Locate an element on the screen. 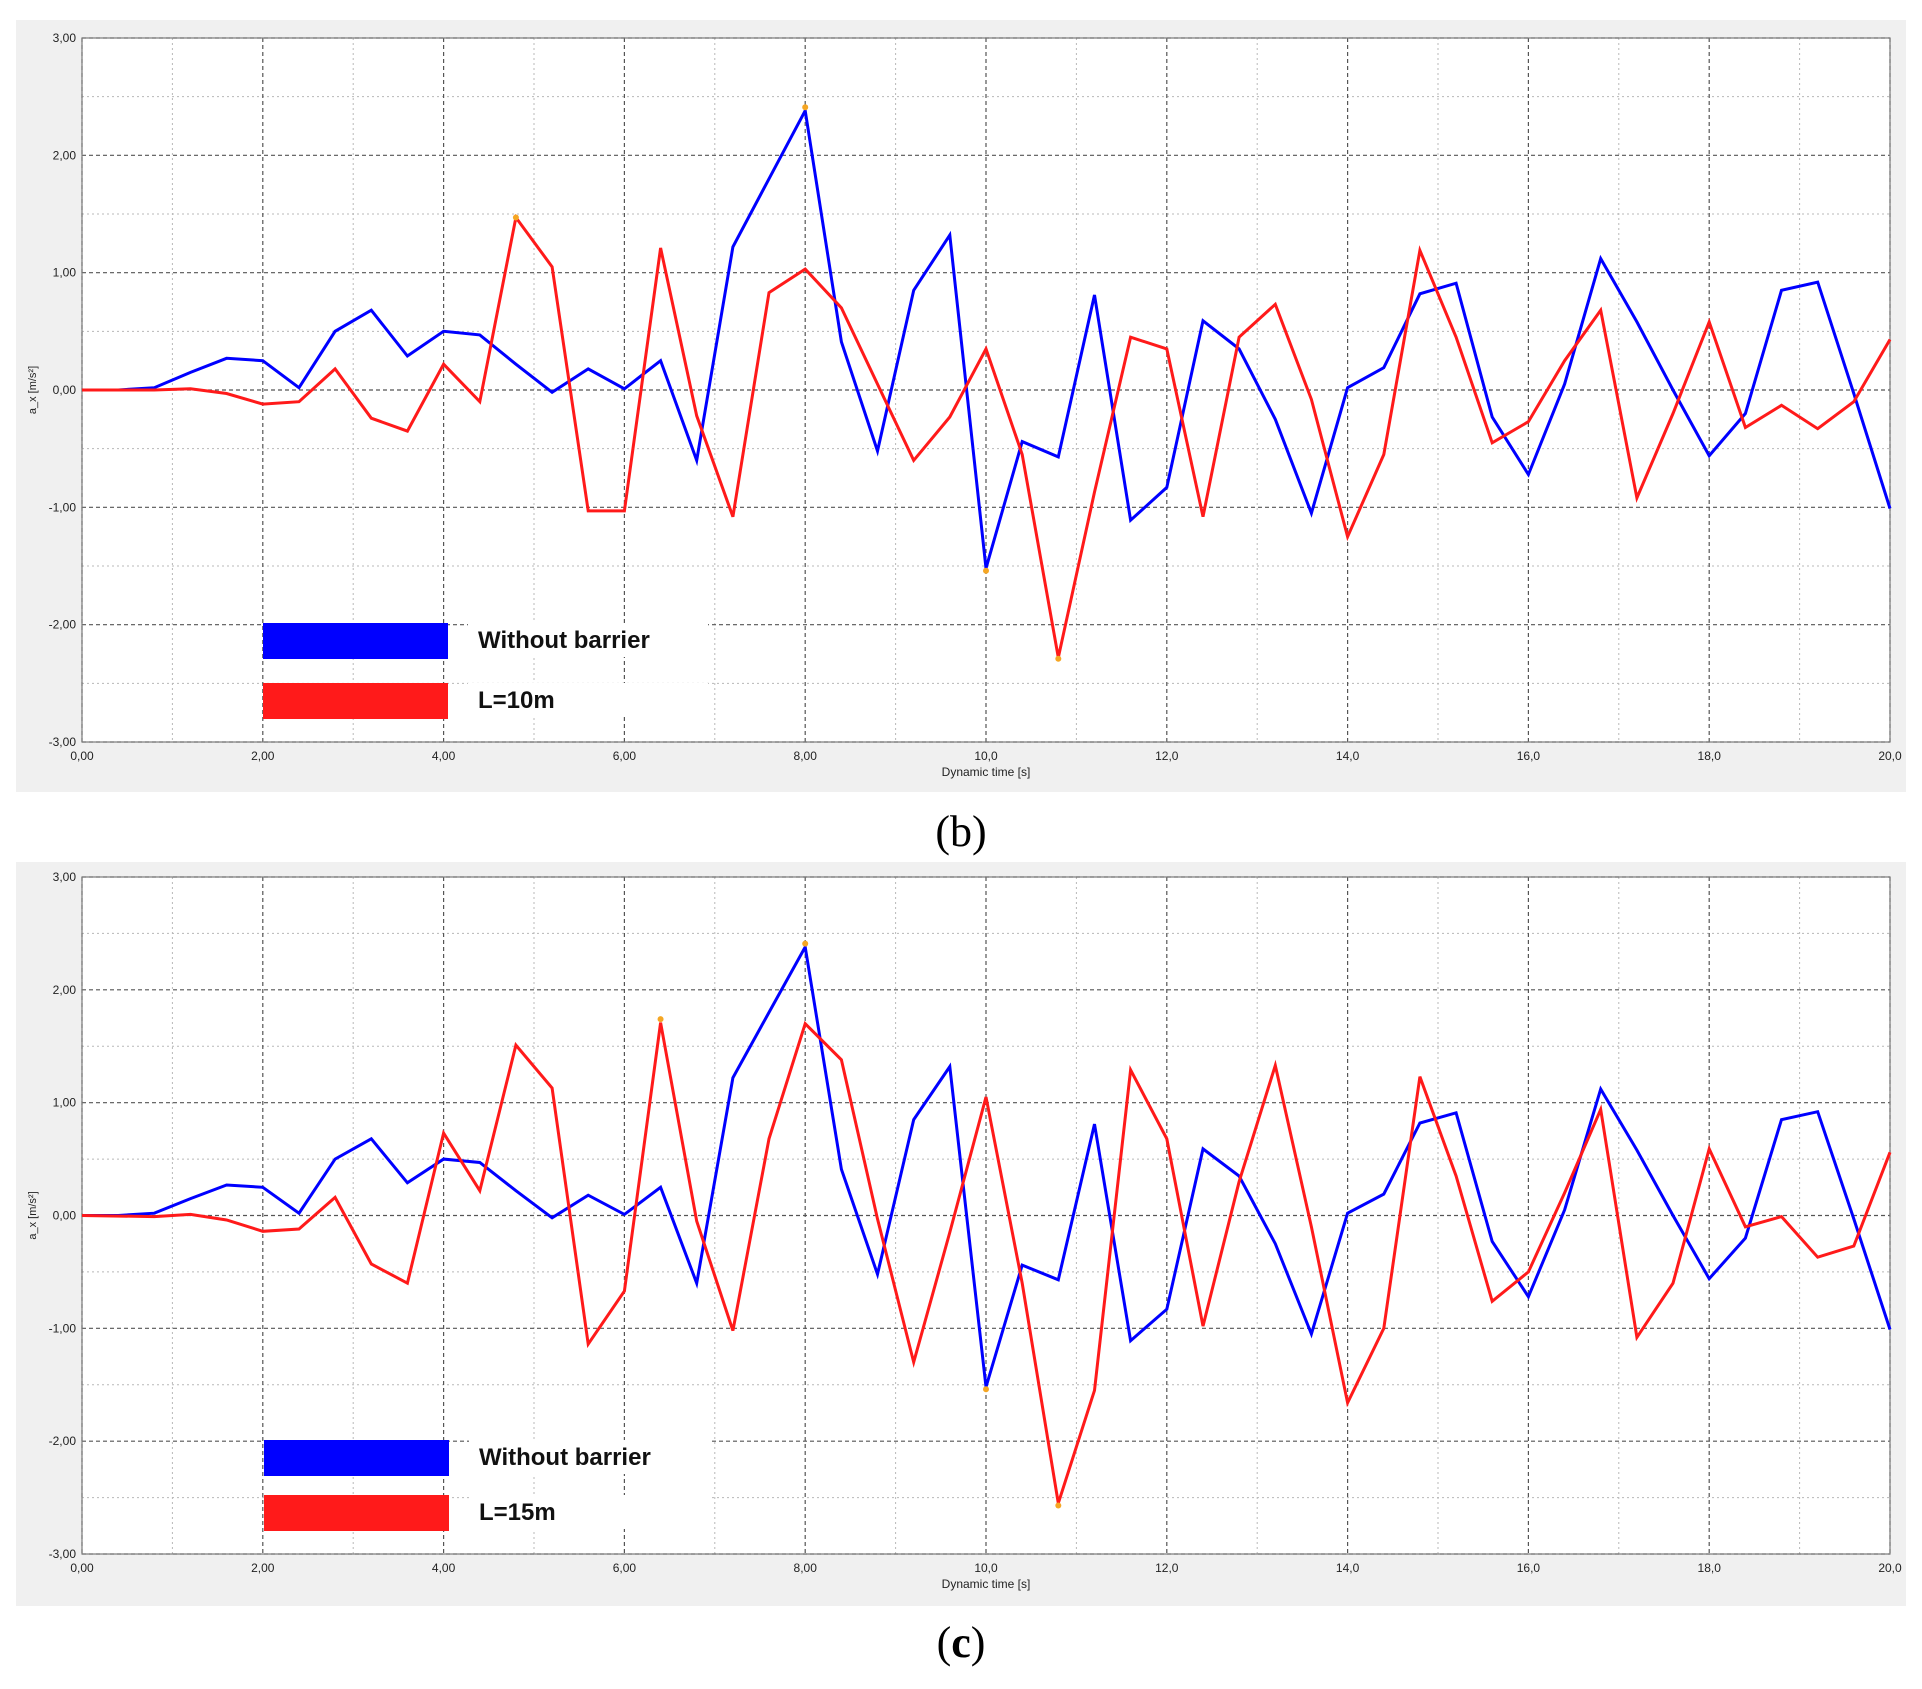 The width and height of the screenshot is (1922, 1689). caption-c-close: ) is located at coordinates (978, 1642).